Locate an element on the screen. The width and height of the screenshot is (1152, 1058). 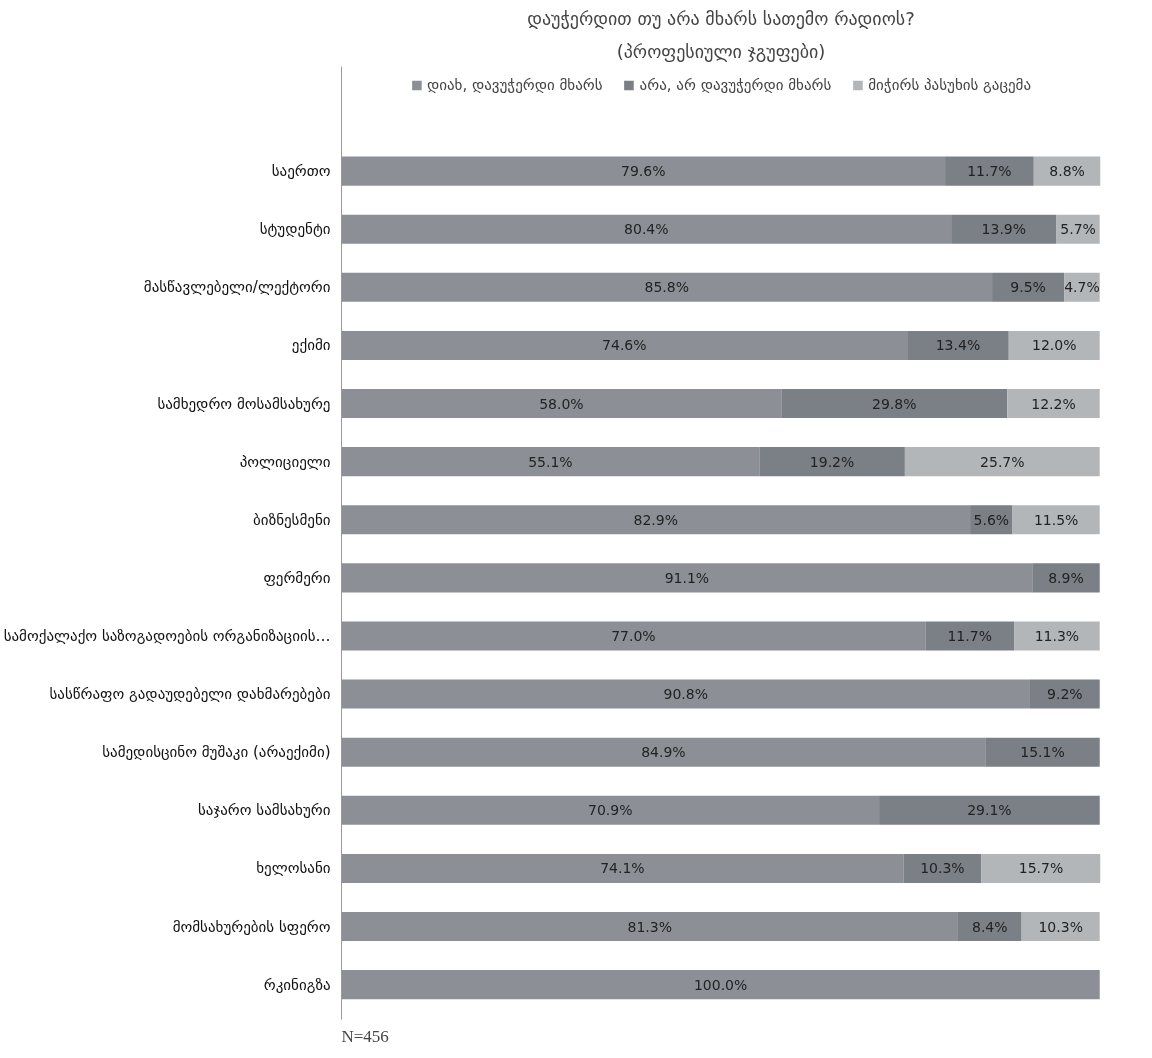
data-label: 70.9% is located at coordinates (610, 810).